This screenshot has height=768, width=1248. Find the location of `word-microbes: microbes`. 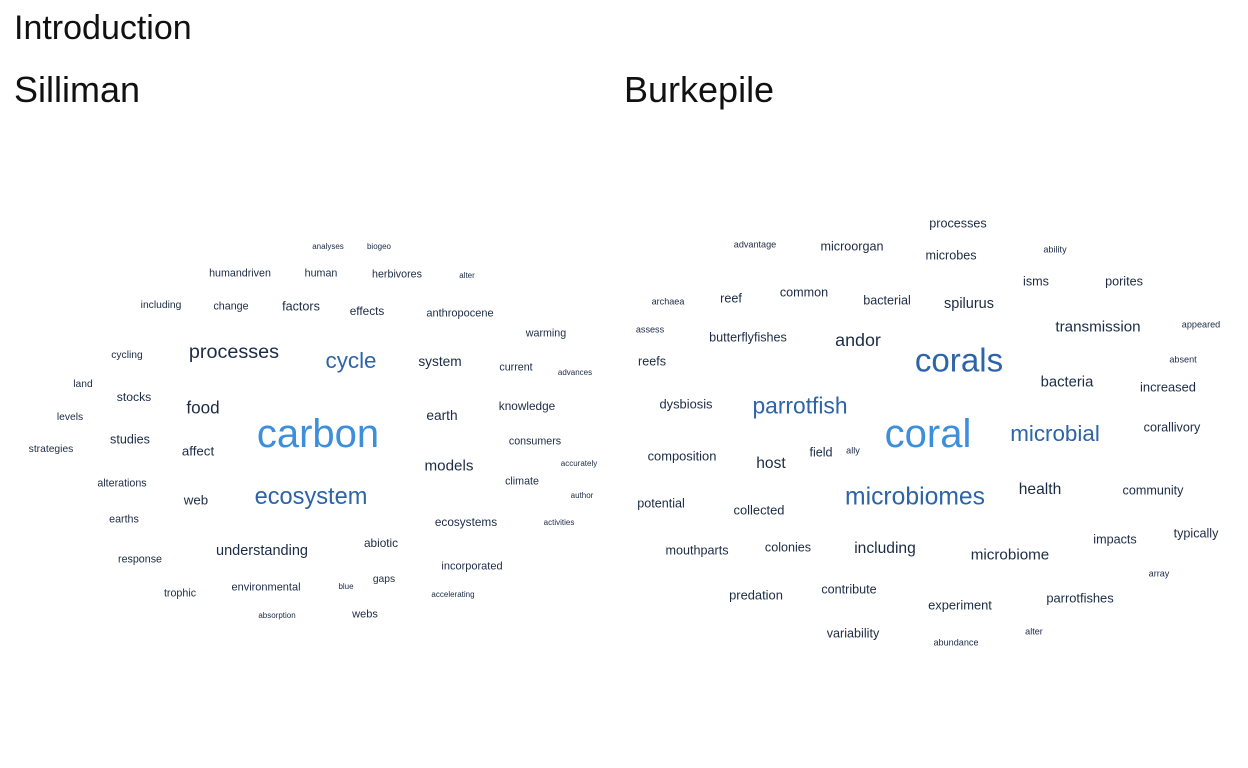

word-microbes: microbes is located at coordinates (951, 255).